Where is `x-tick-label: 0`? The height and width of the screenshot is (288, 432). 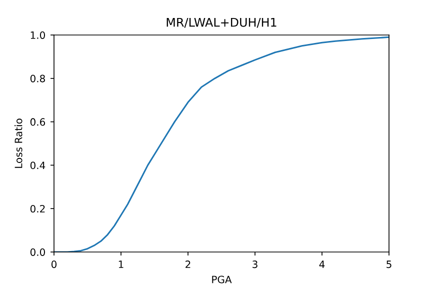 x-tick-label: 0 is located at coordinates (54, 264).